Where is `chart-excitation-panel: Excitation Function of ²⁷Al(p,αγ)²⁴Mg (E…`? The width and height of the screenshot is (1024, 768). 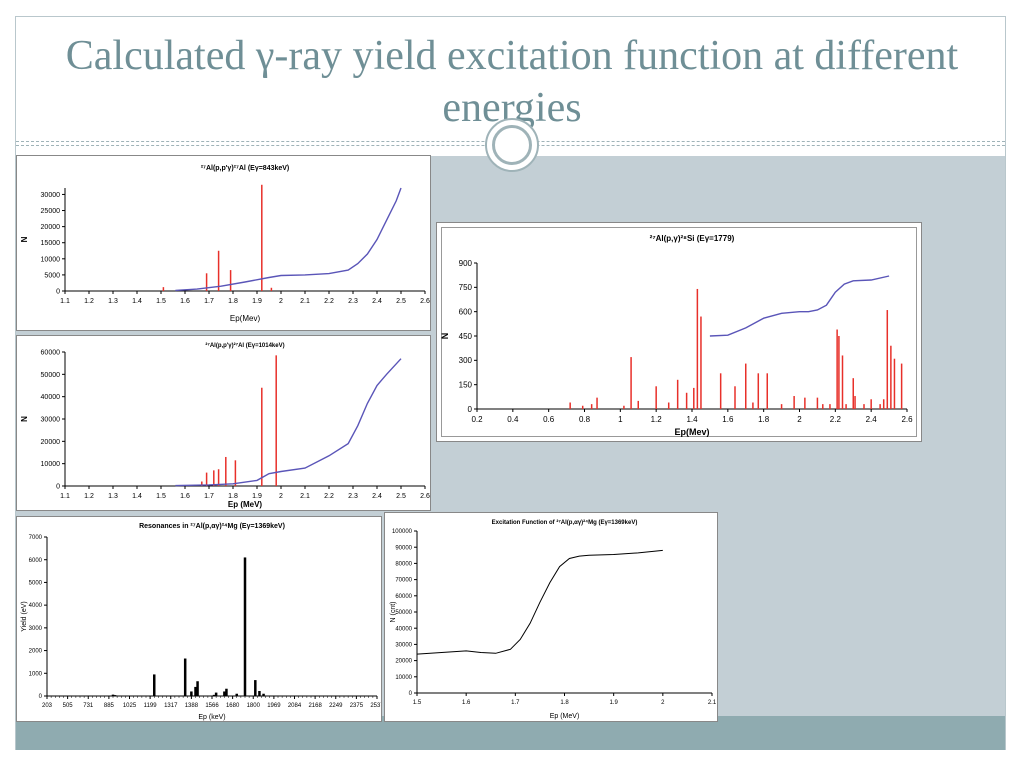
chart-excitation-panel: Excitation Function of ²⁷Al(p,αγ)²⁴Mg (E… is located at coordinates (551, 617).